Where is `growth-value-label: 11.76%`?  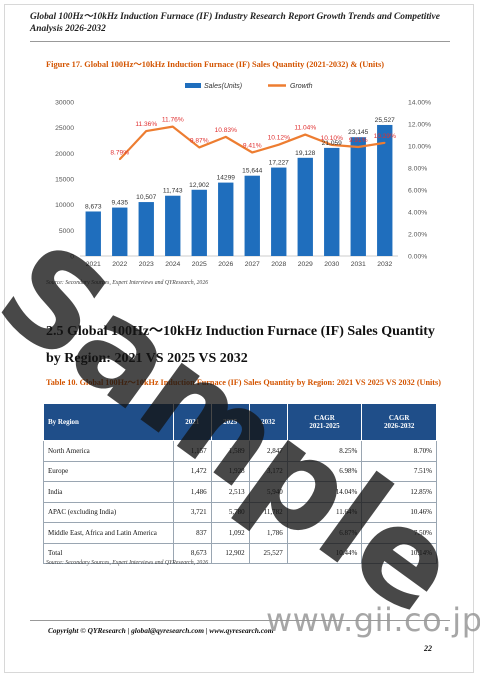
growth-value-label: 11.76% is located at coordinates (173, 120).